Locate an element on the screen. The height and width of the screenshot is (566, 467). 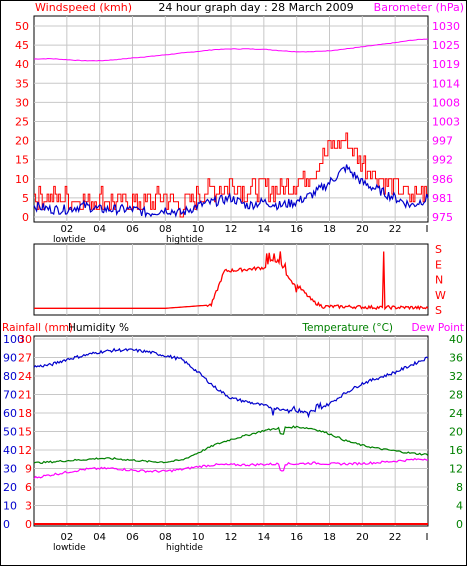
rainfall-tick-label: 6 is located at coordinates (28, 487).